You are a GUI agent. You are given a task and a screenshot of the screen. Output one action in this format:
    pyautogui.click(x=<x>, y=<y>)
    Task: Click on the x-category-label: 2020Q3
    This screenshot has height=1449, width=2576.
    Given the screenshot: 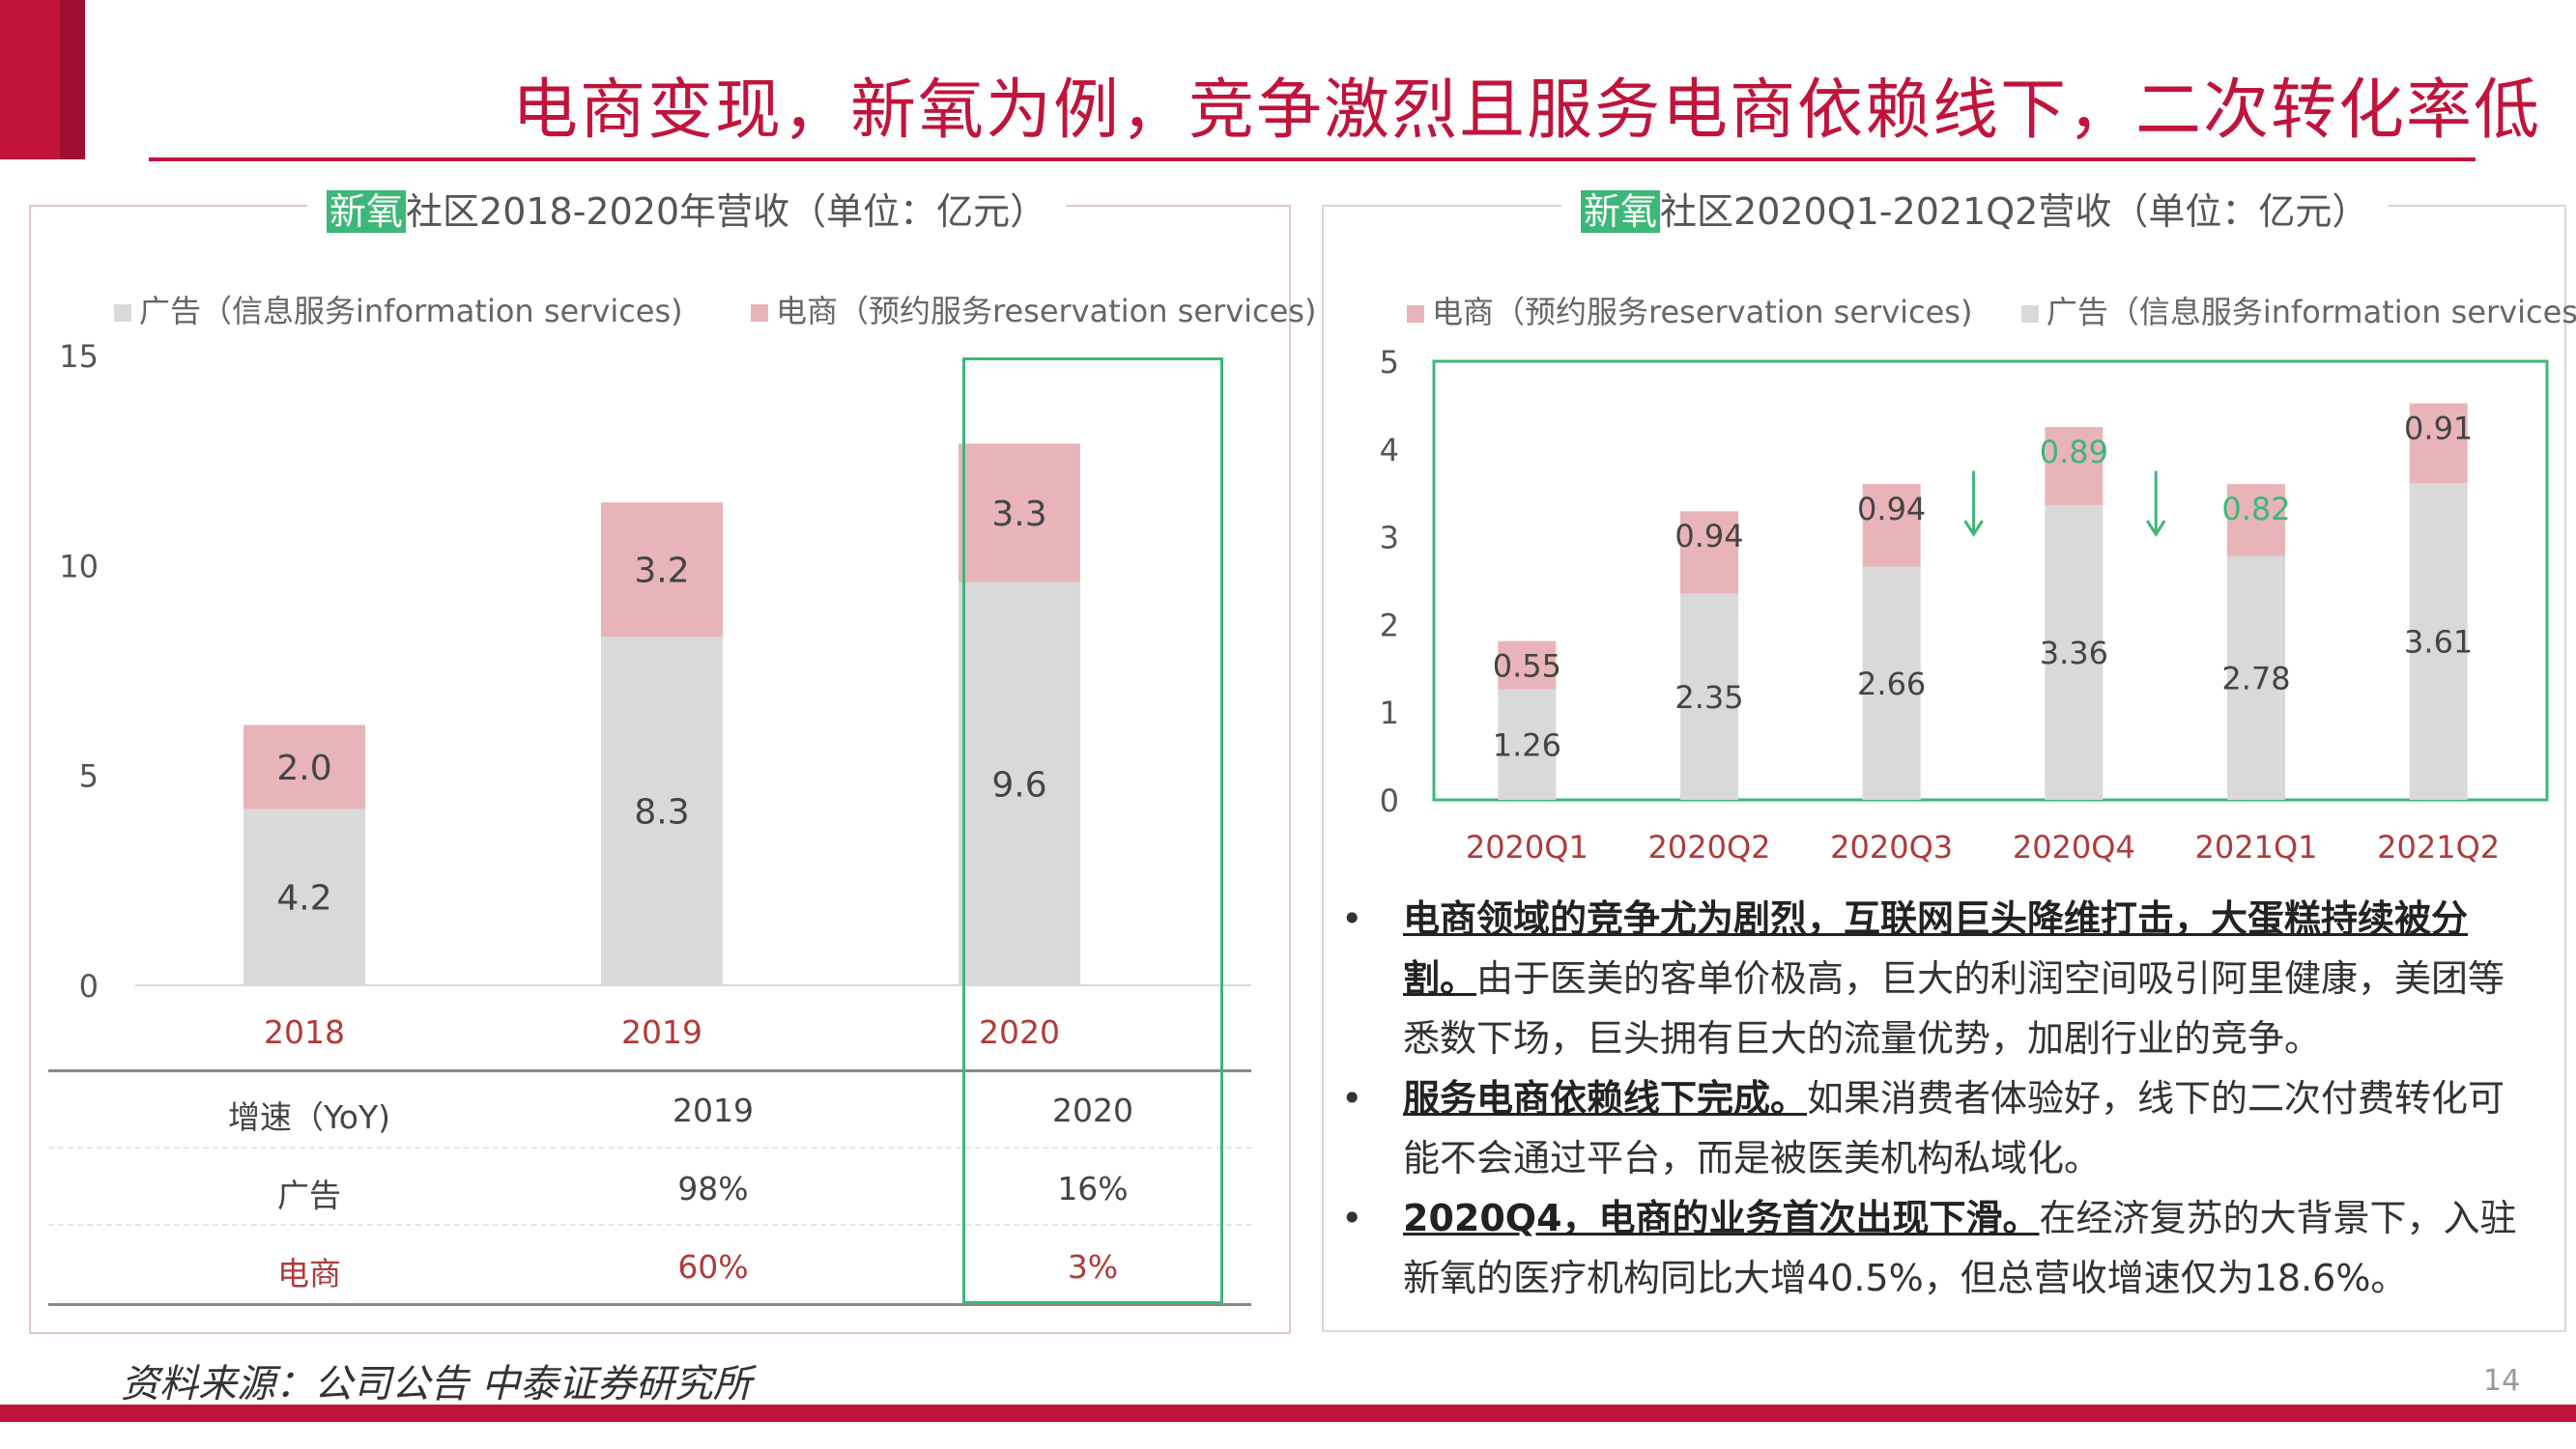 What is the action you would take?
    pyautogui.click(x=1892, y=847)
    